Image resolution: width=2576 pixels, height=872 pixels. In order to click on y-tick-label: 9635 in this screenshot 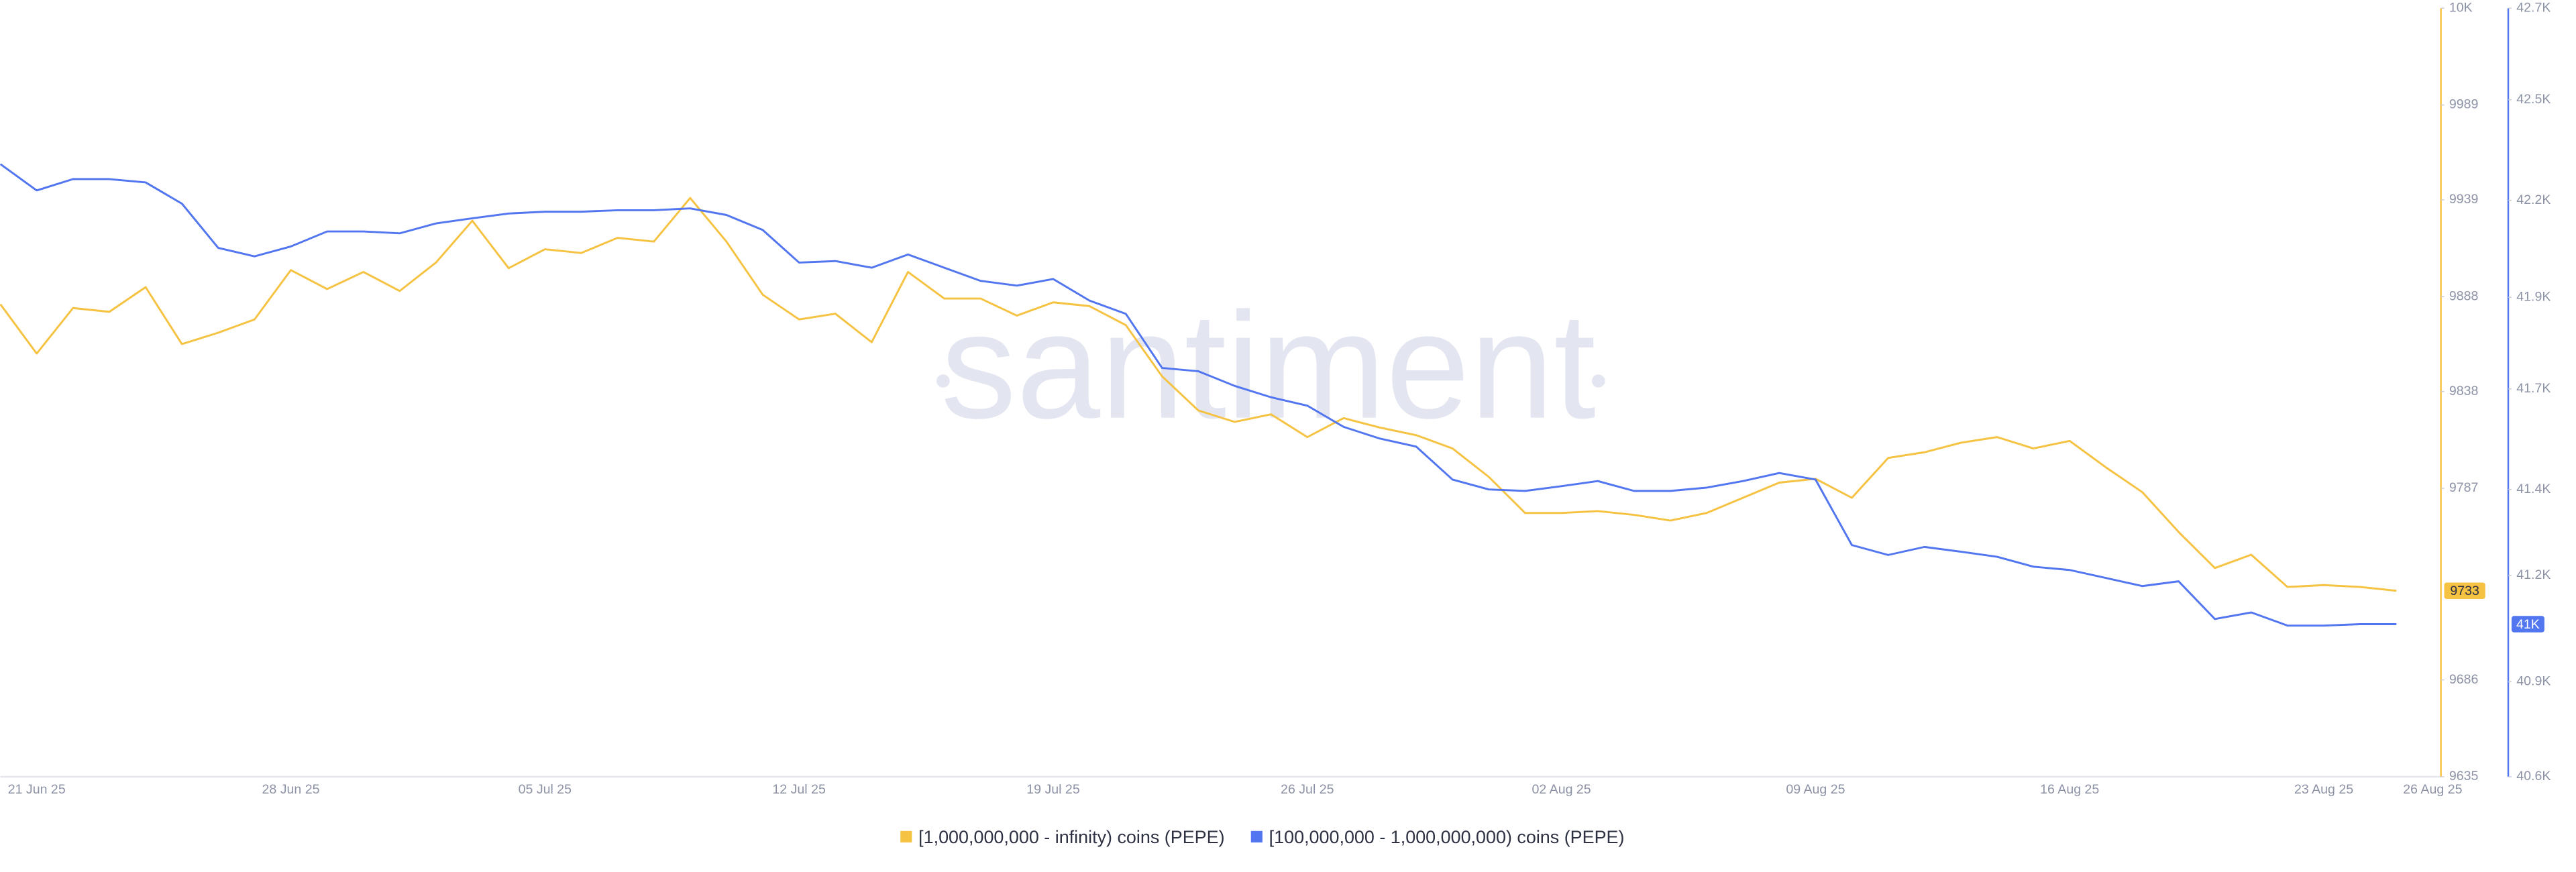, I will do `click(2464, 776)`.